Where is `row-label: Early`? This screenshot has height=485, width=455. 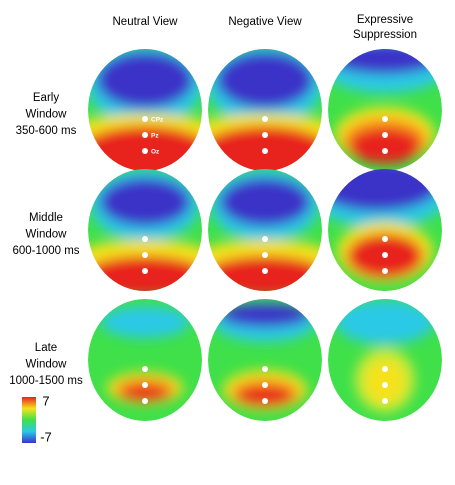
row-label: Early is located at coordinates (46, 98).